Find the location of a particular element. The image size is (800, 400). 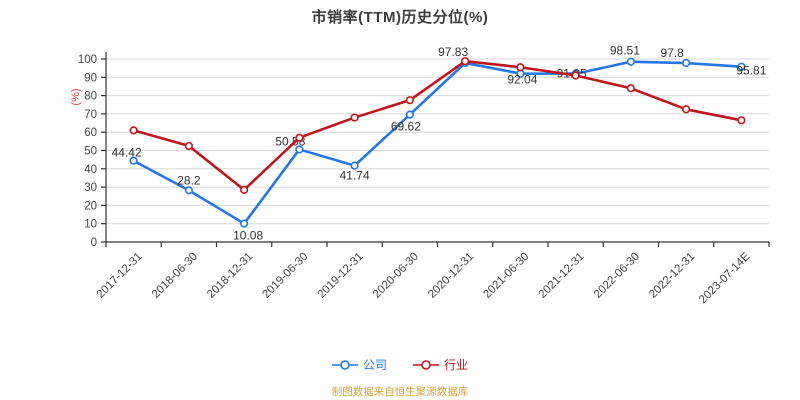

data-source-note: 制图数据来自恒生聚源数据库 is located at coordinates (400, 392).